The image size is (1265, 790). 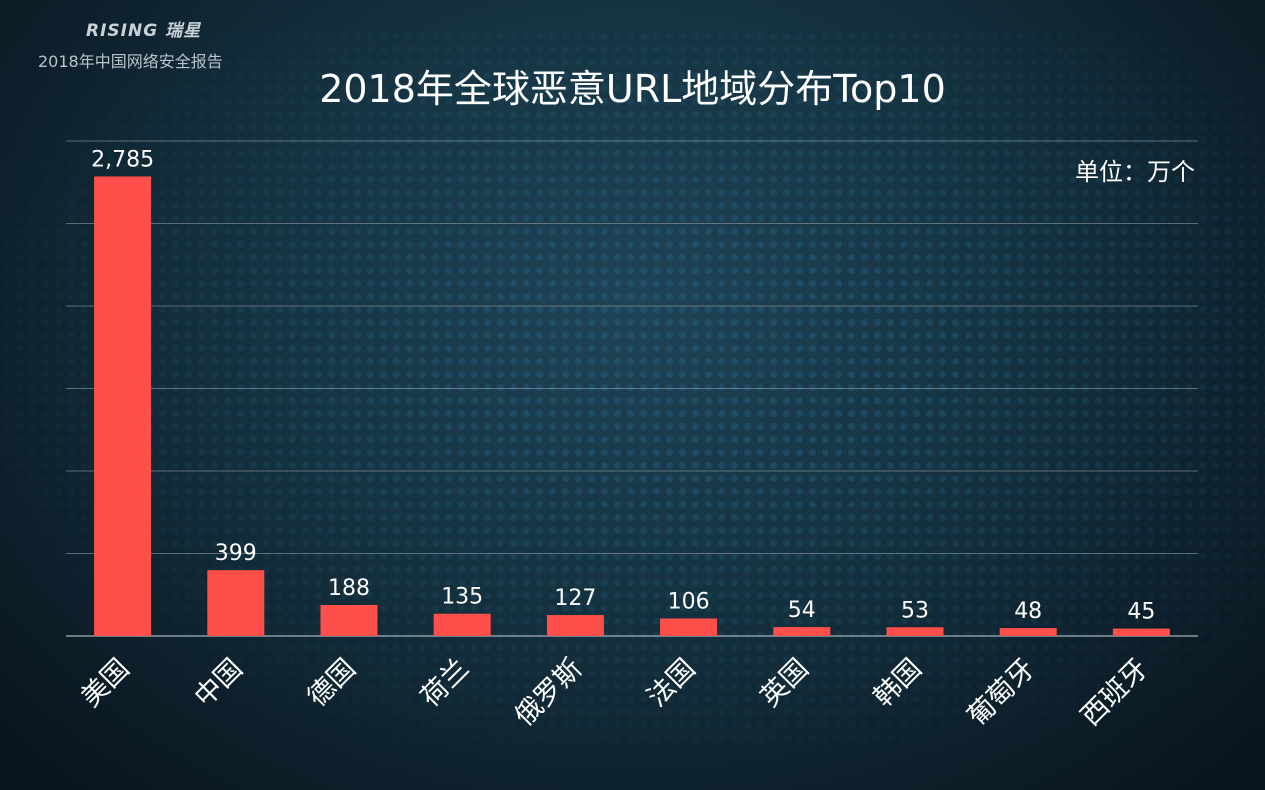 What do you see at coordinates (689, 602) in the screenshot?
I see `value-label: 106` at bounding box center [689, 602].